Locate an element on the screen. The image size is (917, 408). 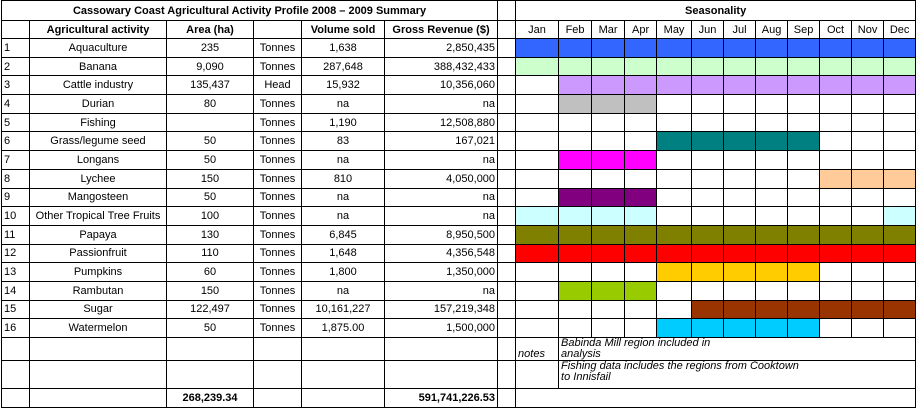
unit: Tonnes is located at coordinates (277, 253).